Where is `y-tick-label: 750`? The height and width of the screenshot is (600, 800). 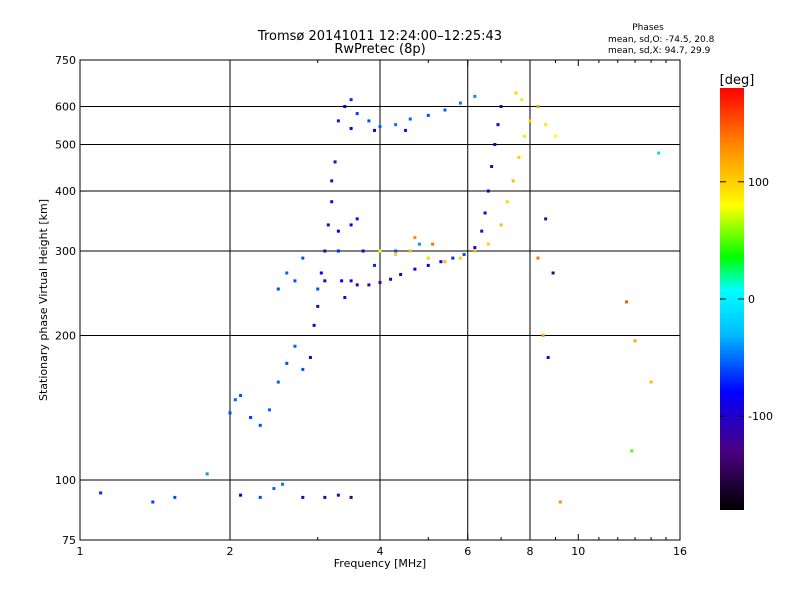 y-tick-label: 750 is located at coordinates (65, 60).